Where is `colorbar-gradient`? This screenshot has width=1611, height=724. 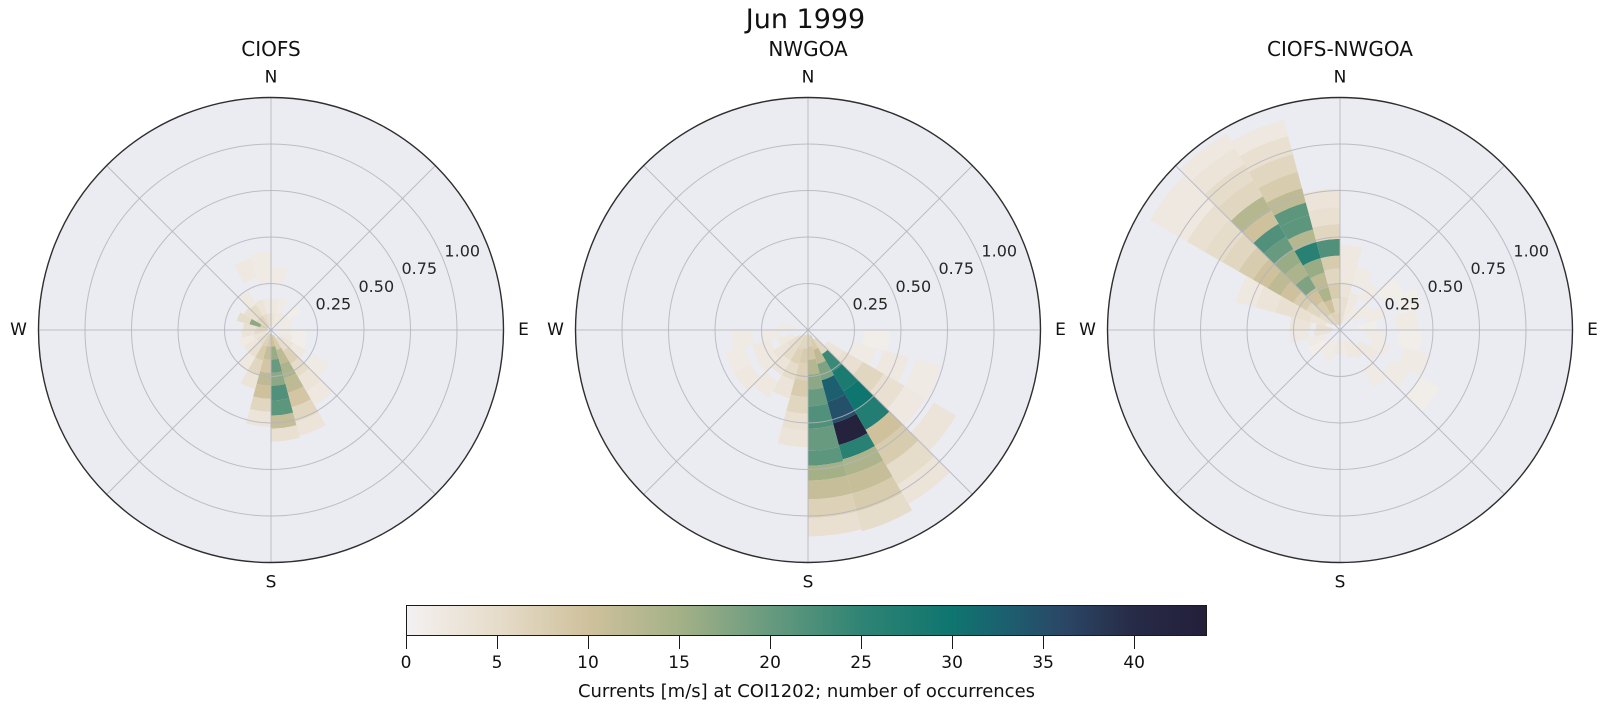
colorbar-gradient is located at coordinates (806, 620).